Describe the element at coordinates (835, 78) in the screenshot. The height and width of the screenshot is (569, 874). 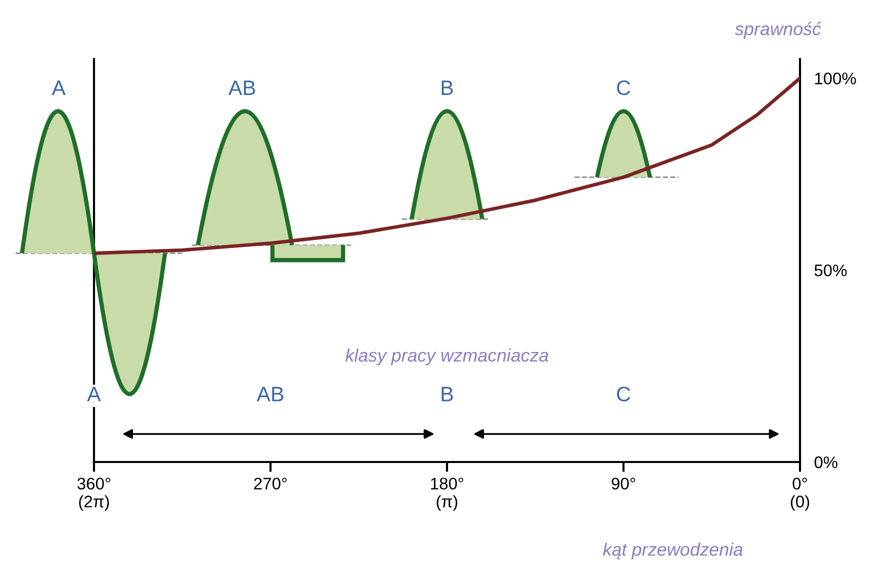
I see `y-tick-label: 100%` at that location.